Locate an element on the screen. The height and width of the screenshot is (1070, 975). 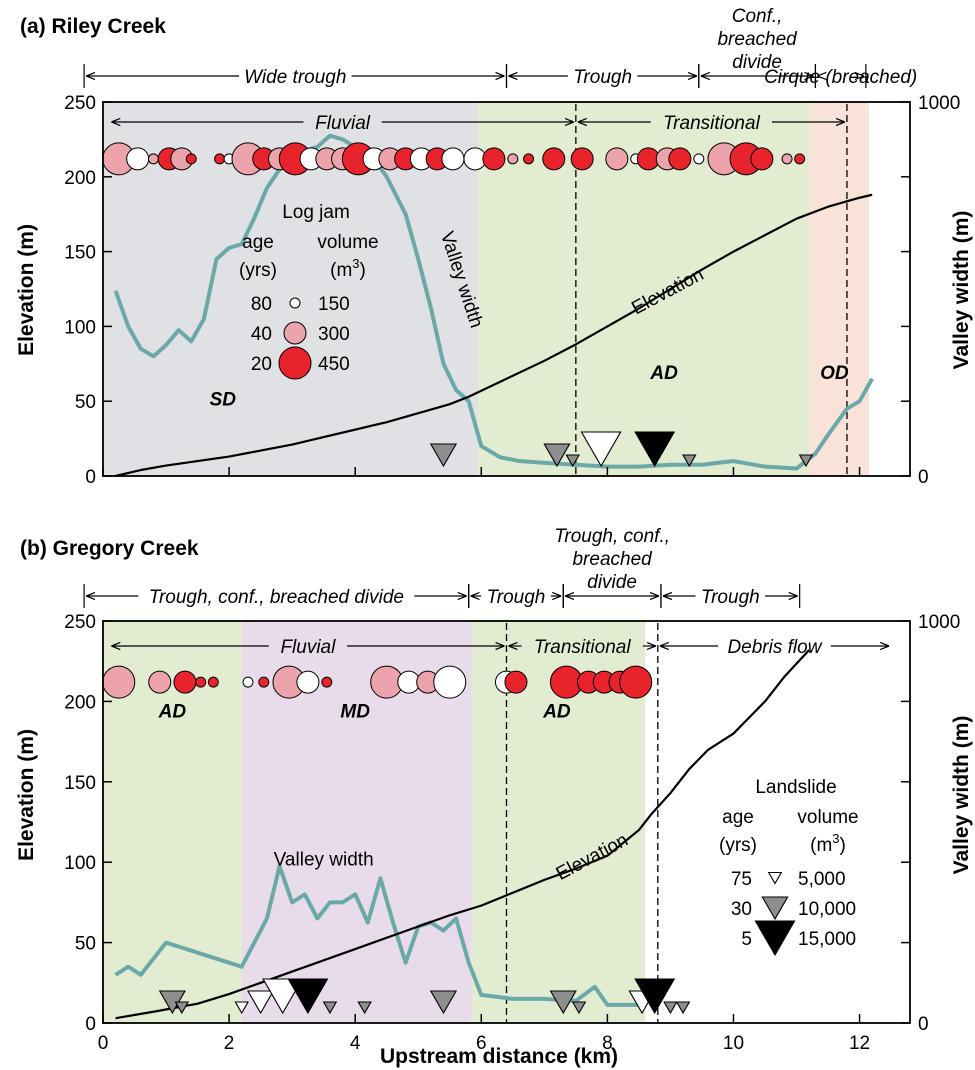
panel-a-proc-label-1: Transitional is located at coordinates (712, 123).